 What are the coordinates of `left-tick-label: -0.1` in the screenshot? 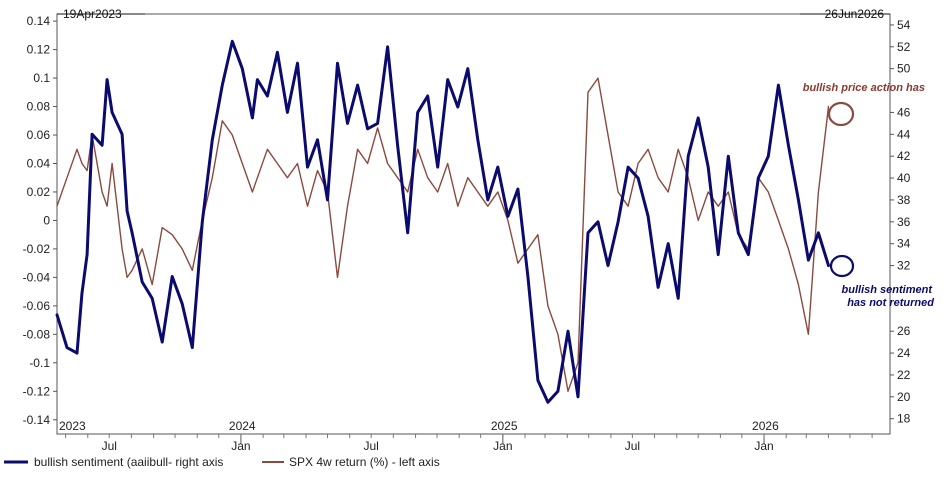 It's located at (39, 363).